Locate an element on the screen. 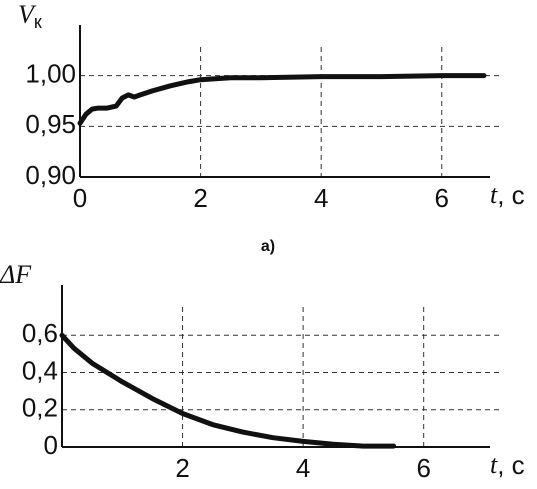 The width and height of the screenshot is (537, 489). y-tick-label: 0,6 is located at coordinates (40, 333).